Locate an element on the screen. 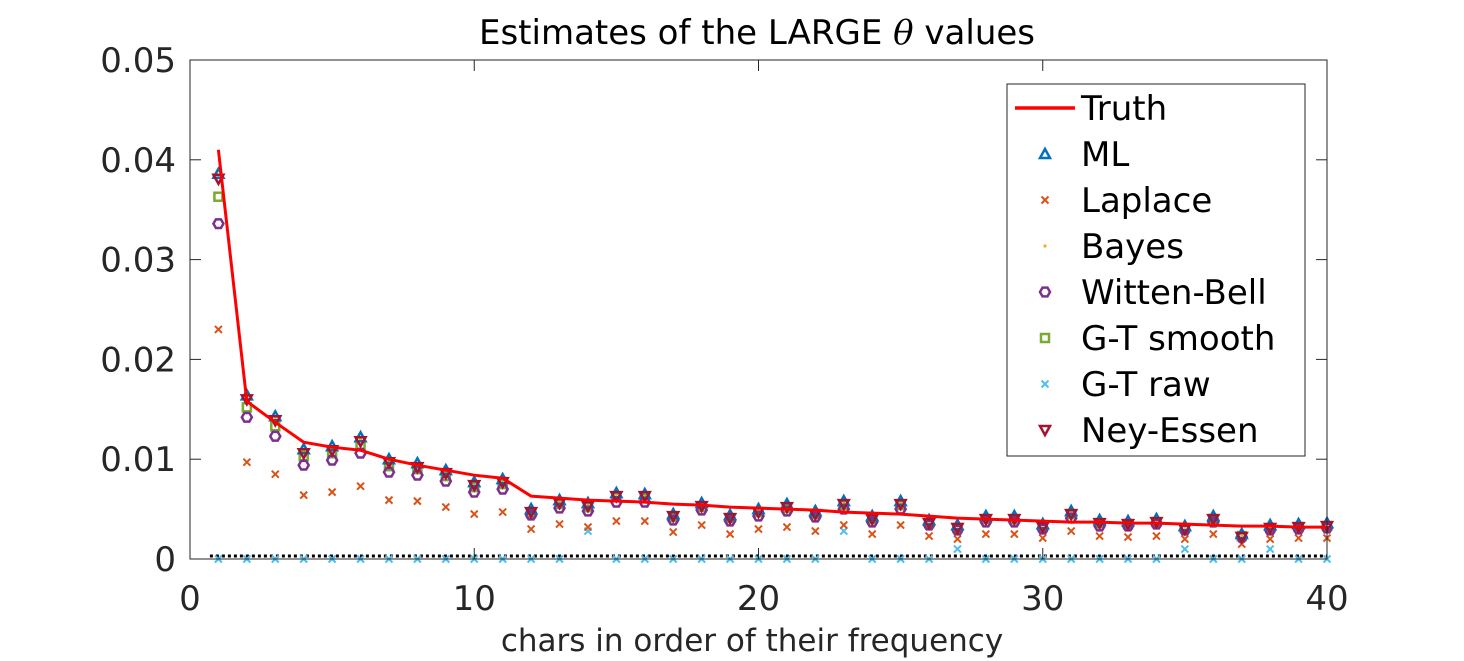 The image size is (1464, 661). legend-item-g-t-raw: G-T raw is located at coordinates (1125, 385).